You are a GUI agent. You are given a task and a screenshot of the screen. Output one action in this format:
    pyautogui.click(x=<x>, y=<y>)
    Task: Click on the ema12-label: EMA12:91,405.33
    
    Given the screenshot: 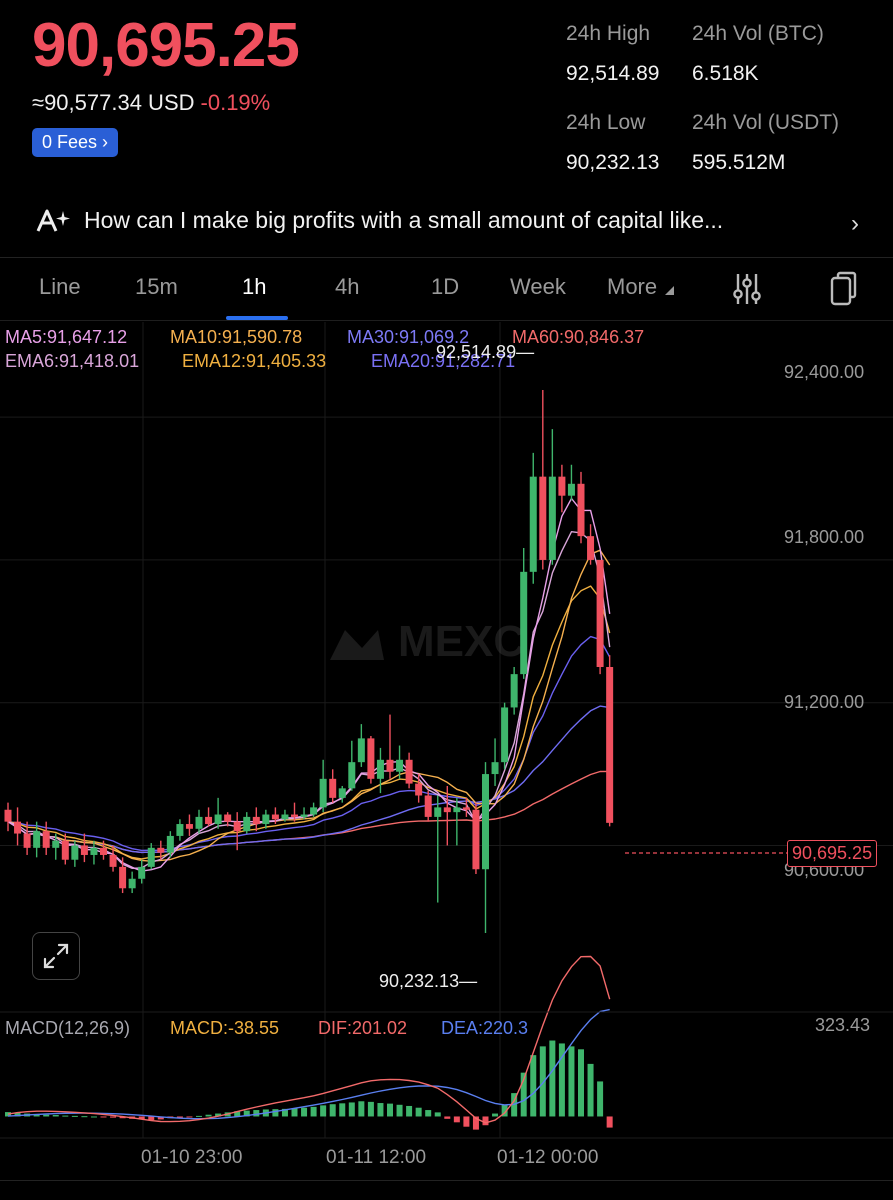 What is the action you would take?
    pyautogui.click(x=254, y=361)
    